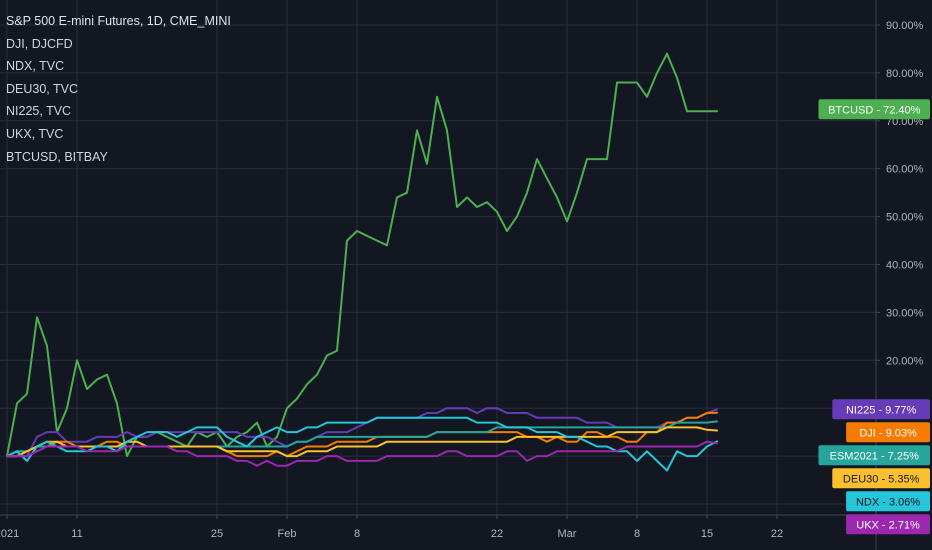 The width and height of the screenshot is (932, 550). I want to click on value-badge-btcusd: BTCUSD - 72.40%, so click(874, 109).